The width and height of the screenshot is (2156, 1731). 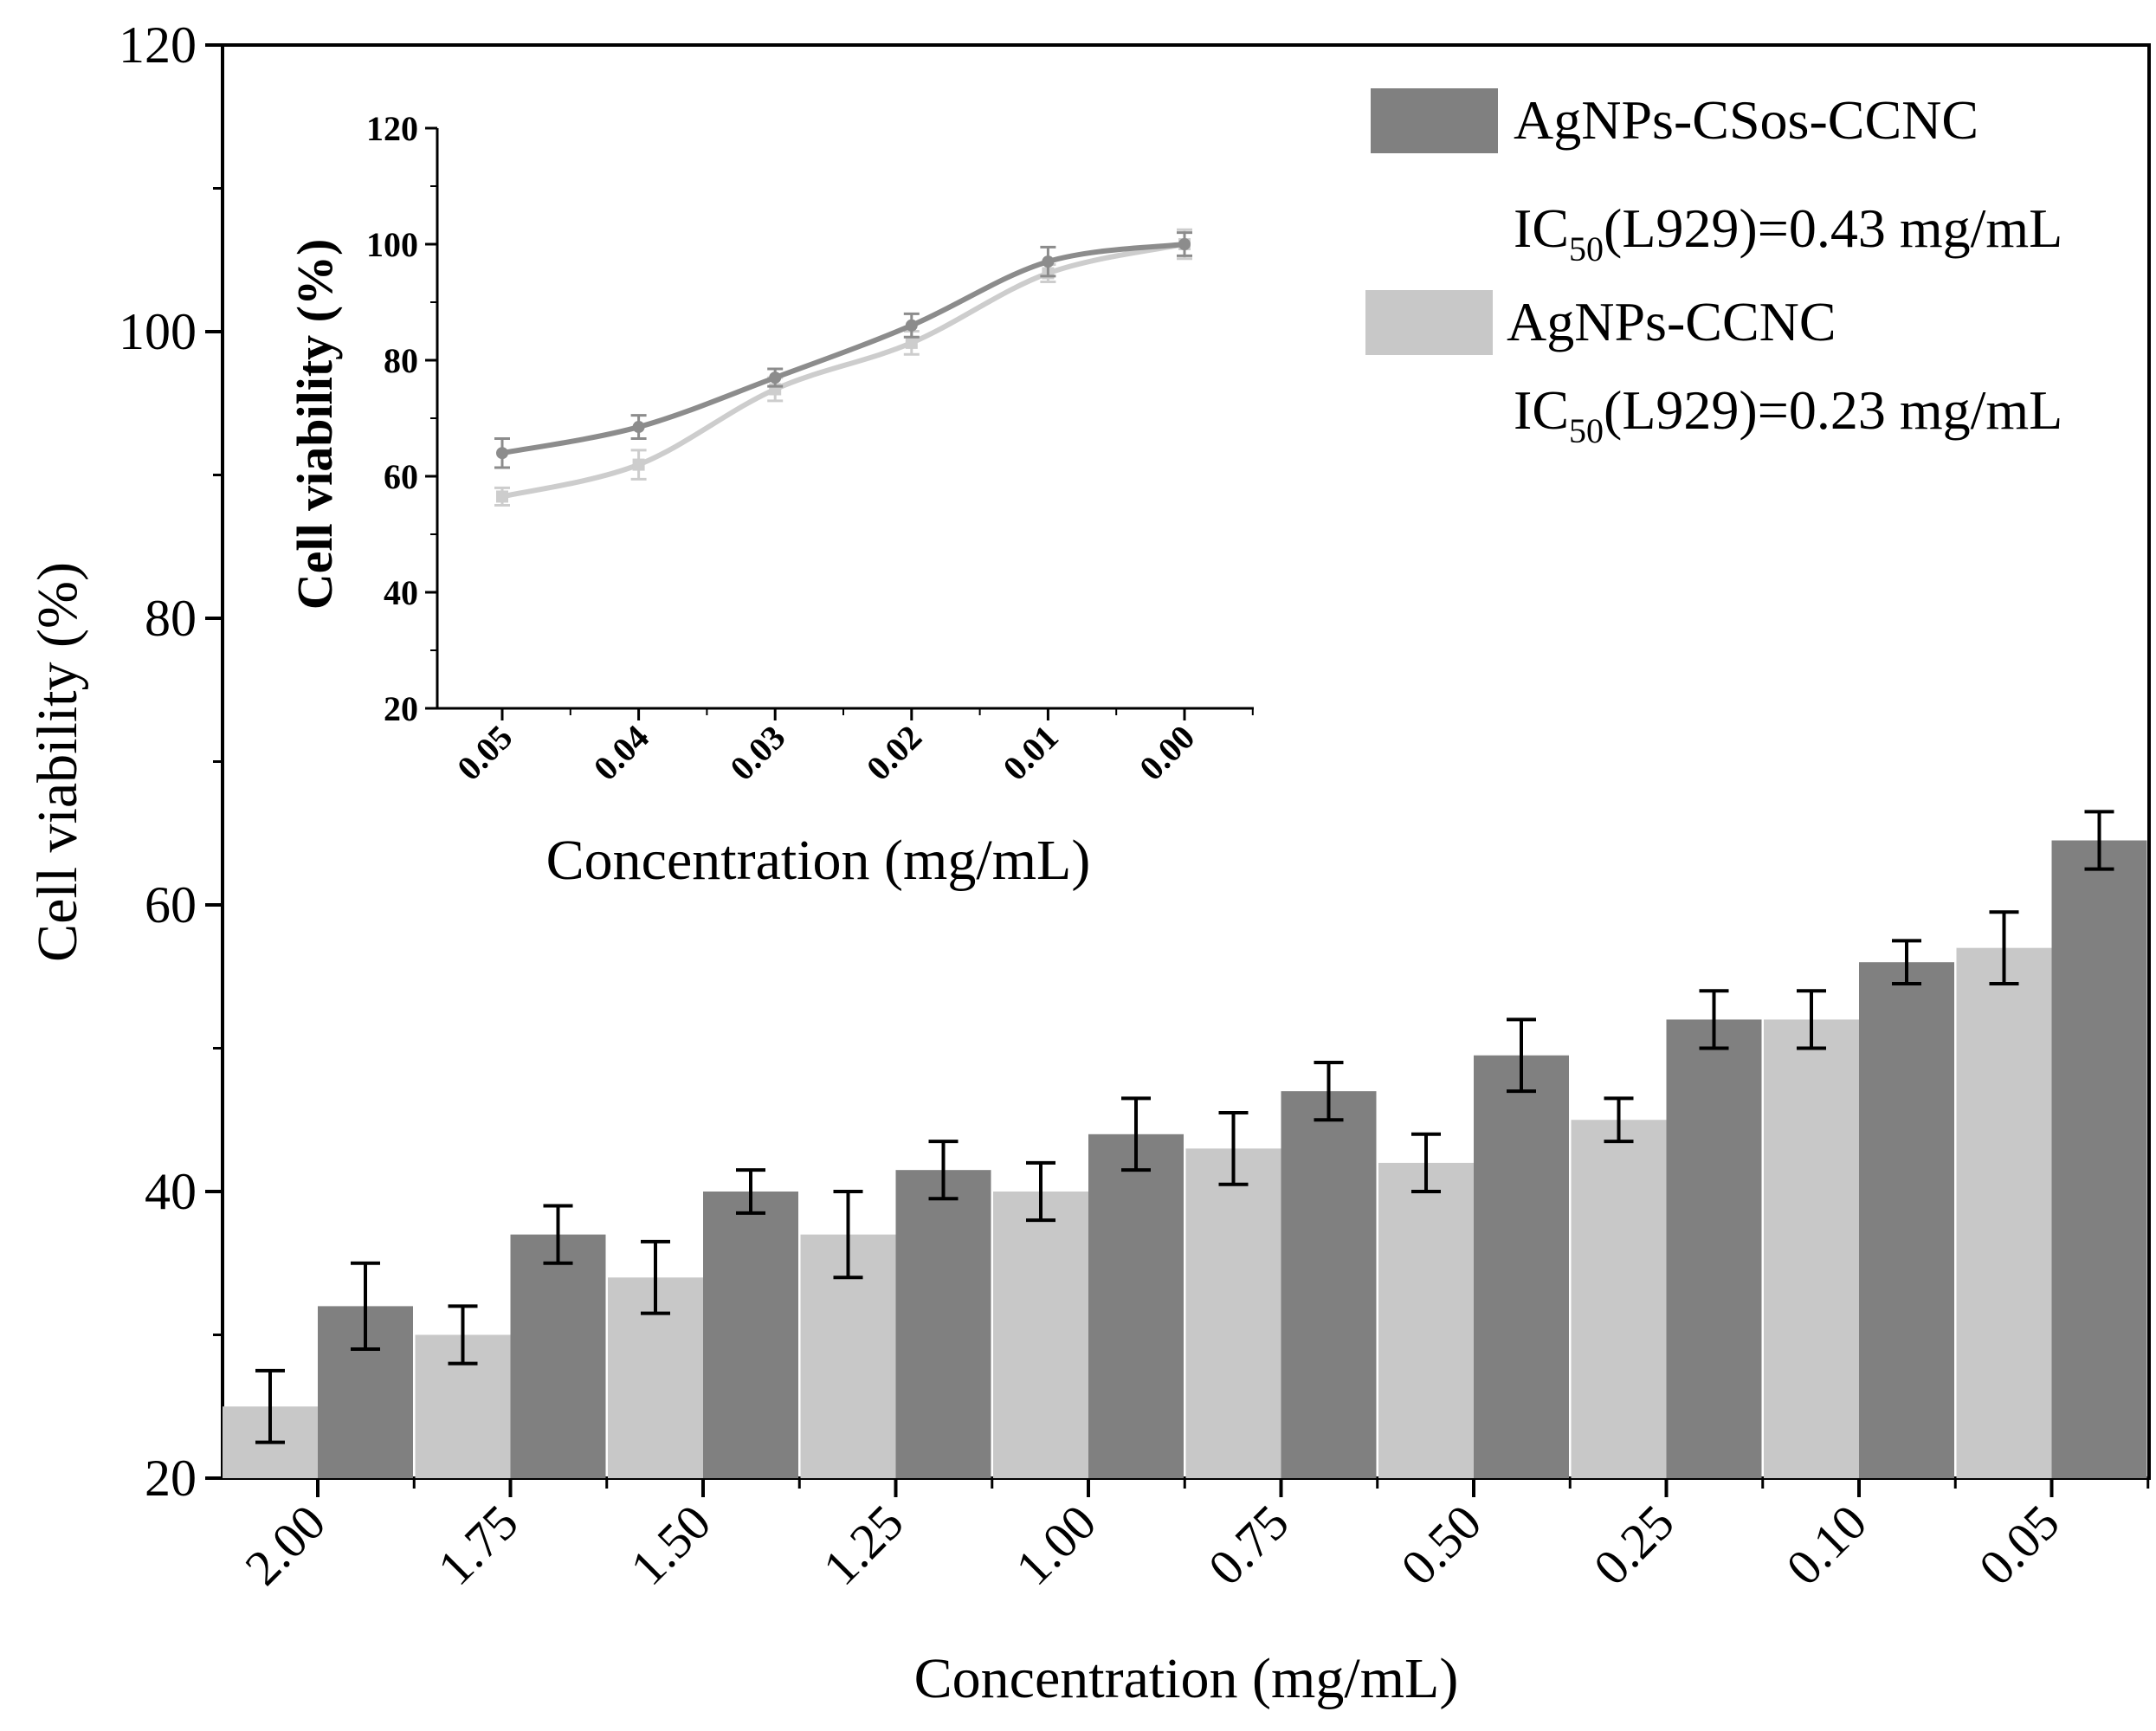 I want to click on x-tick-label: 0.05, so click(x=2019, y=1545).